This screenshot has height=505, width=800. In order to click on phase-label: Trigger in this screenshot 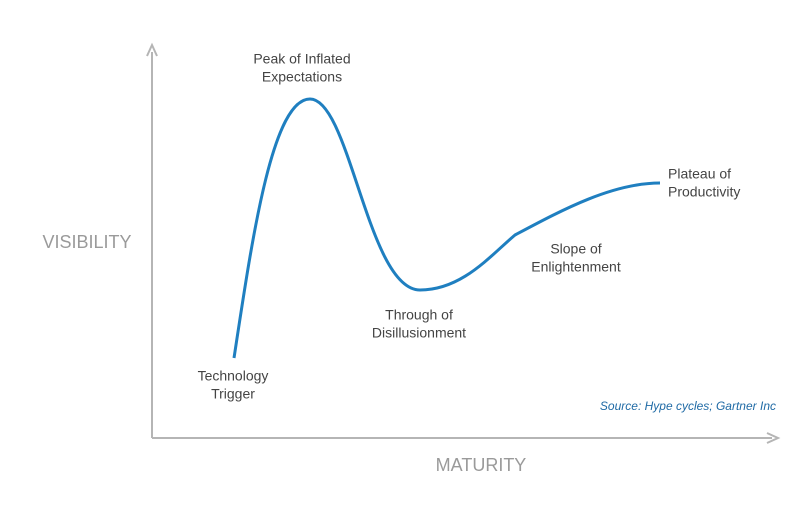, I will do `click(233, 394)`.